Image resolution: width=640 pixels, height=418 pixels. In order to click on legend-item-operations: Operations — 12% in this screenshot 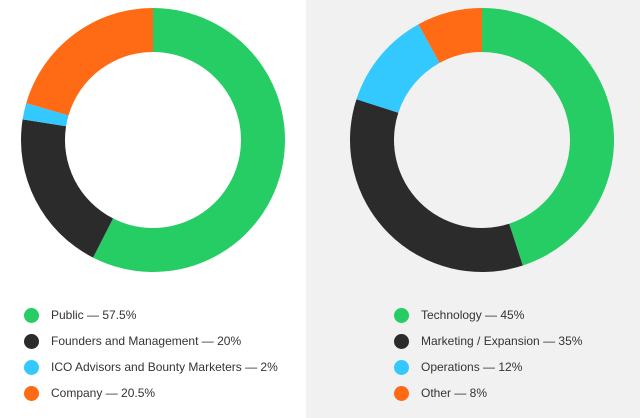, I will do `click(488, 367)`.